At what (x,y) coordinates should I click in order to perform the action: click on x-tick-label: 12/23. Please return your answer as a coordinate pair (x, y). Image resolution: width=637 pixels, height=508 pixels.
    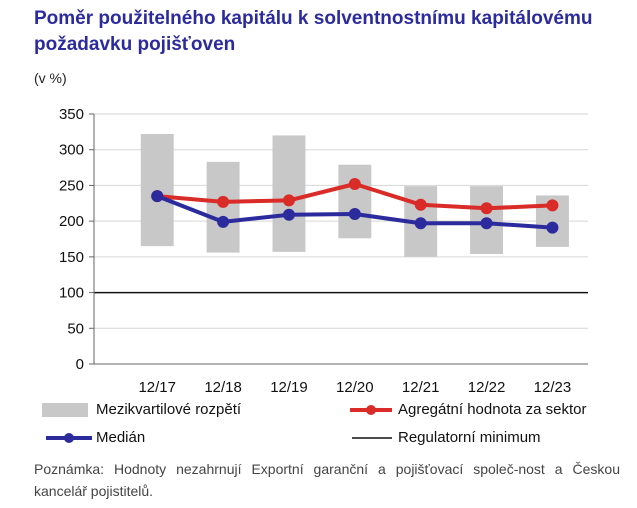
    Looking at the image, I should click on (553, 387).